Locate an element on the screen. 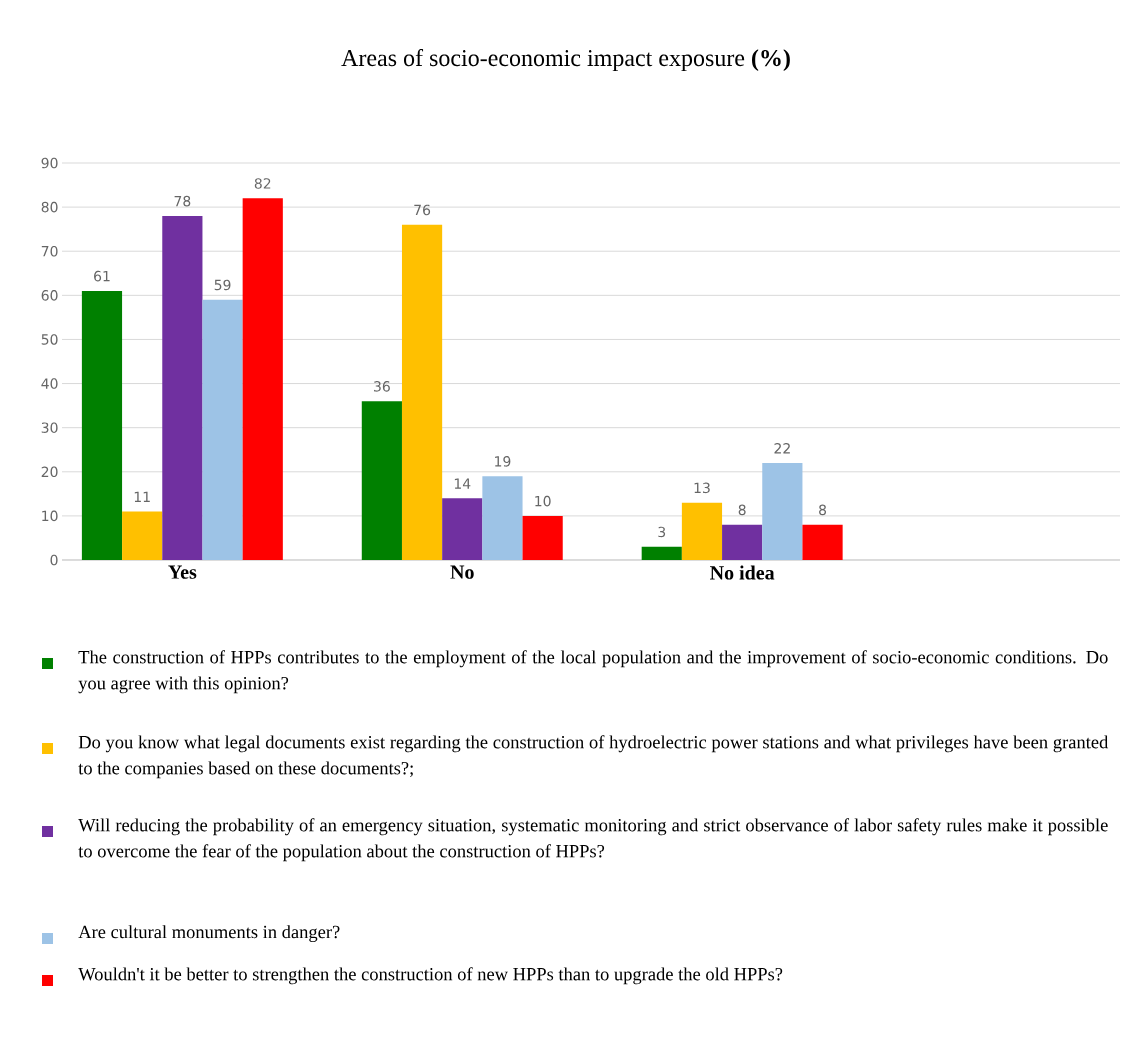 The width and height of the screenshot is (1132, 1050). legend-label: Are cultural monuments in danger? is located at coordinates (209, 934).